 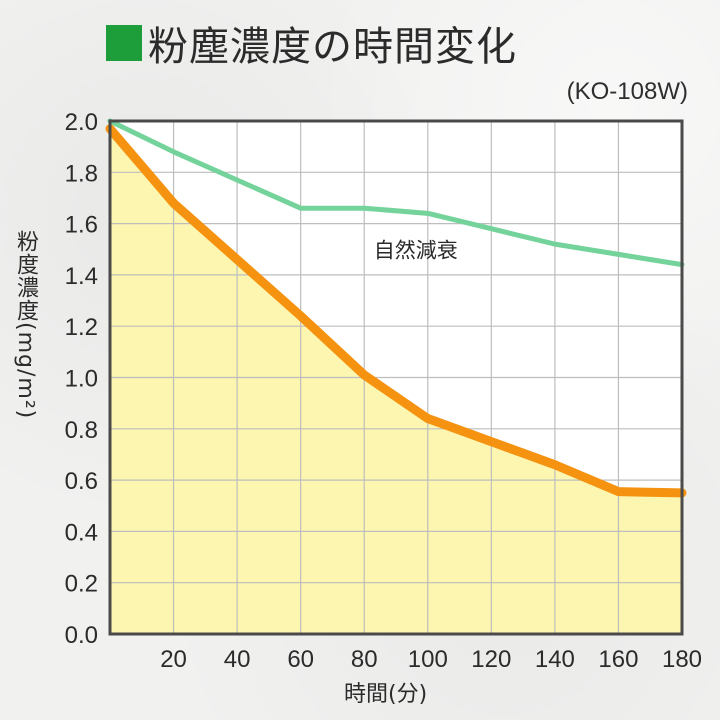 What do you see at coordinates (173, 659) in the screenshot?
I see `x-tick-label: 20` at bounding box center [173, 659].